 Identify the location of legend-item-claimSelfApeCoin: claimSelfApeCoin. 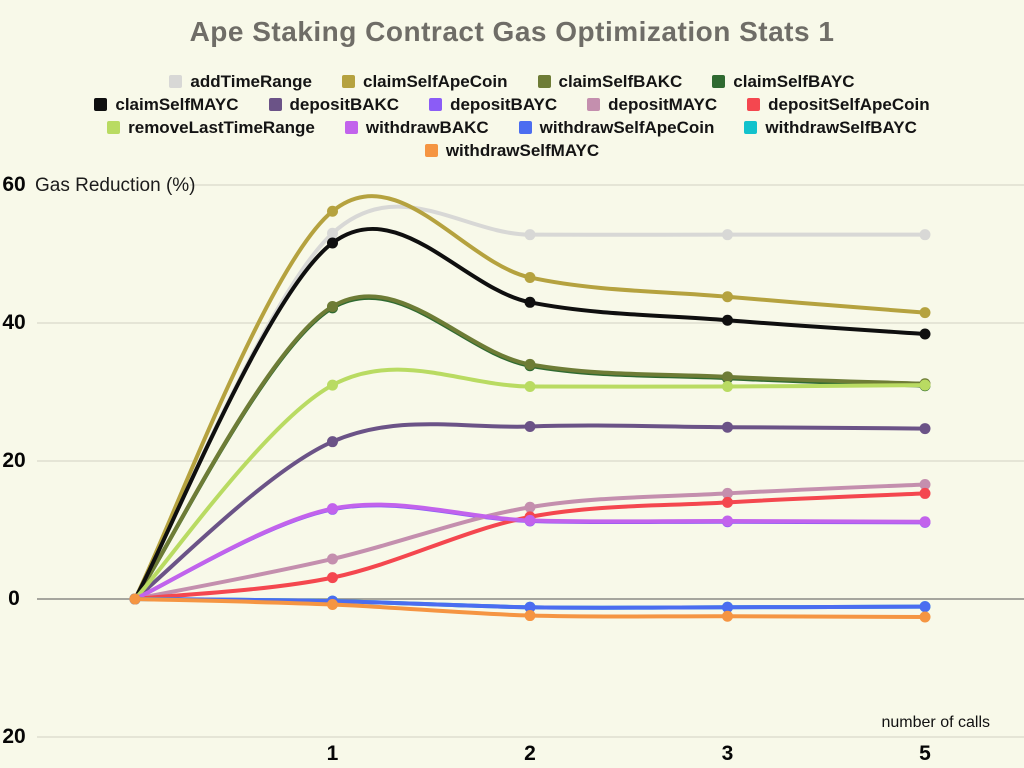
(424, 81).